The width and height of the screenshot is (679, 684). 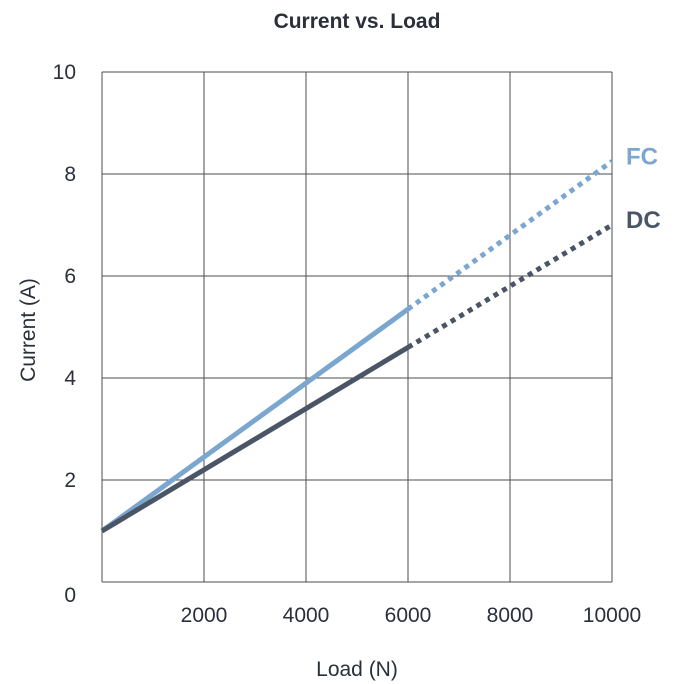 What do you see at coordinates (70, 595) in the screenshot?
I see `y-tick-label: 0` at bounding box center [70, 595].